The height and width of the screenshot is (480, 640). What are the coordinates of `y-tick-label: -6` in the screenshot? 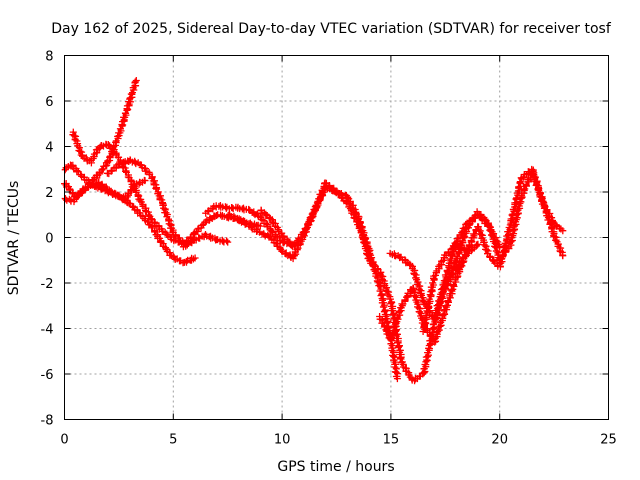 It's located at (47, 375).